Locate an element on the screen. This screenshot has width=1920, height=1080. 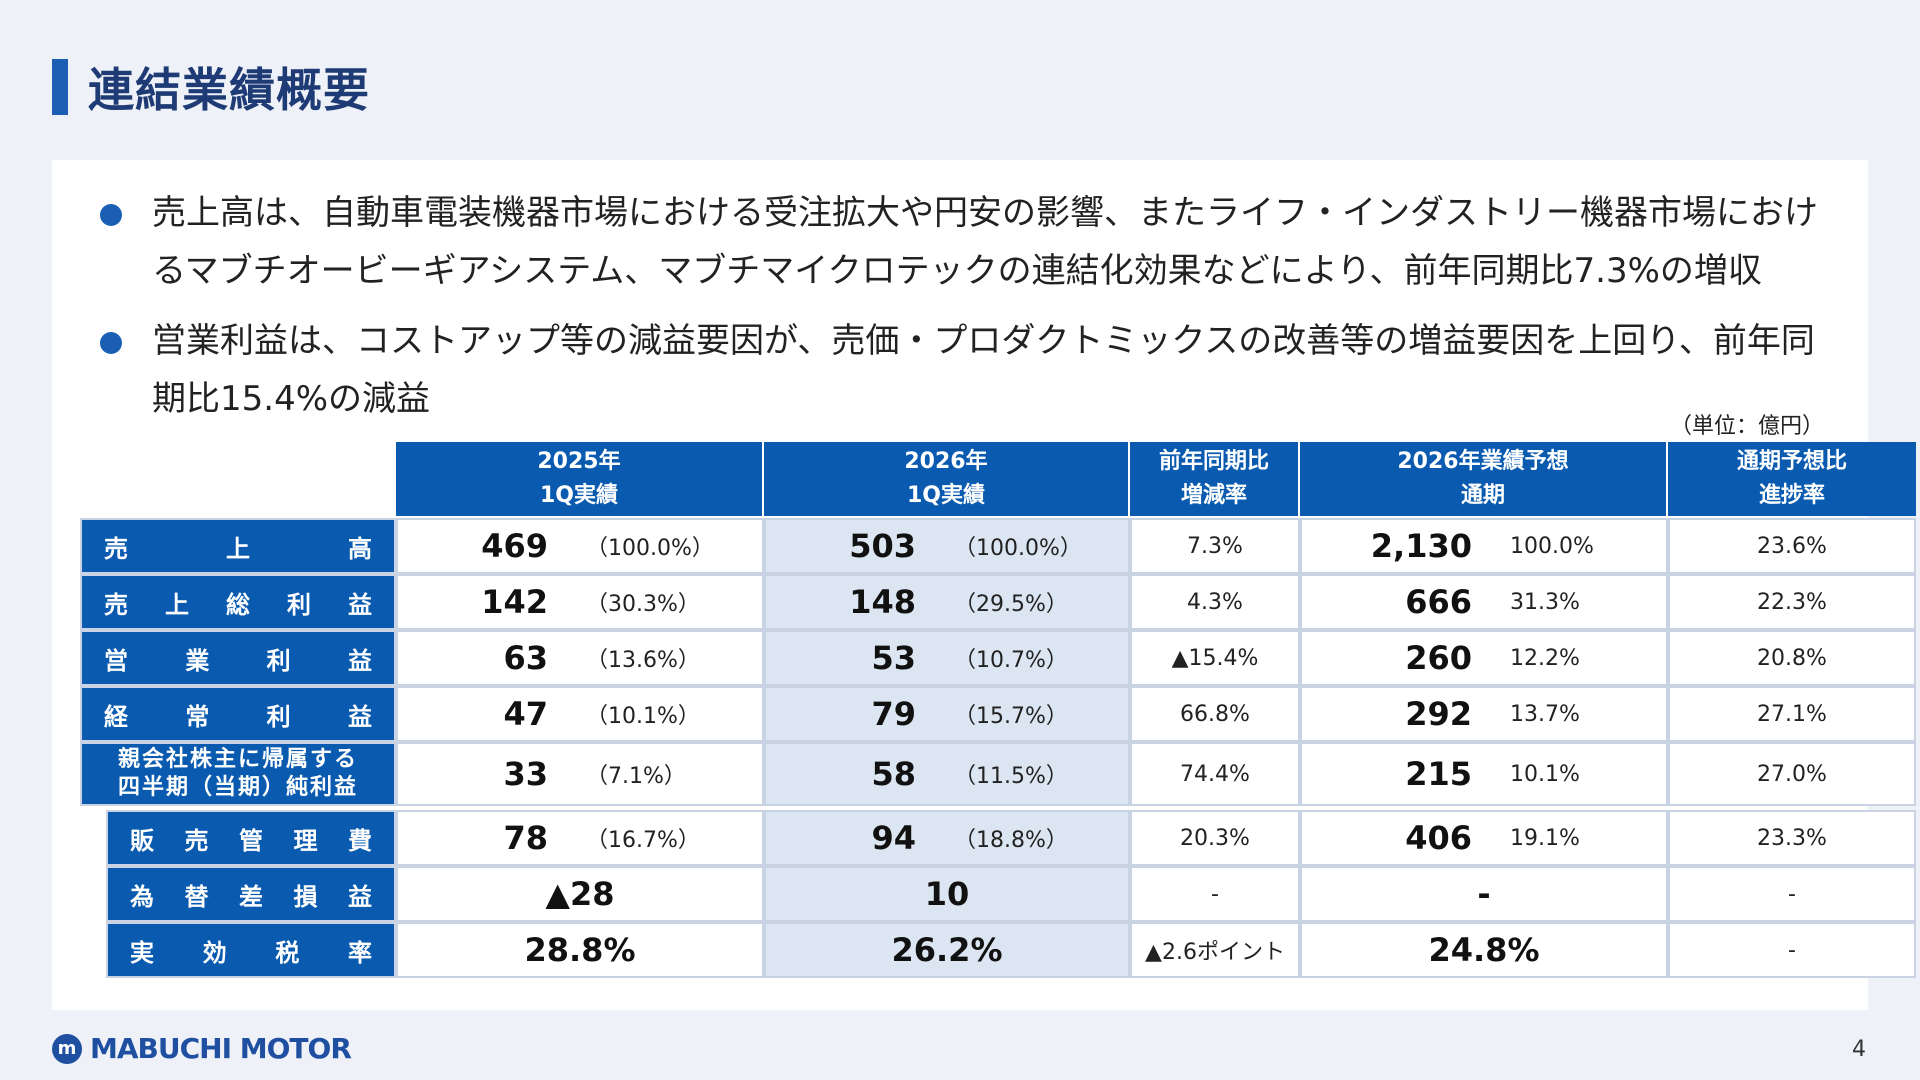
value-pair: 406 19.1% is located at coordinates (1484, 838).